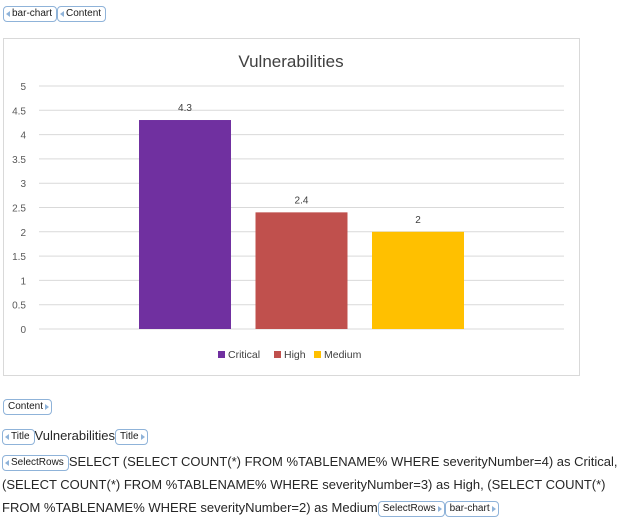 The image size is (625, 523). What do you see at coordinates (244, 355) in the screenshot?
I see `legend-label-critical: Critical` at bounding box center [244, 355].